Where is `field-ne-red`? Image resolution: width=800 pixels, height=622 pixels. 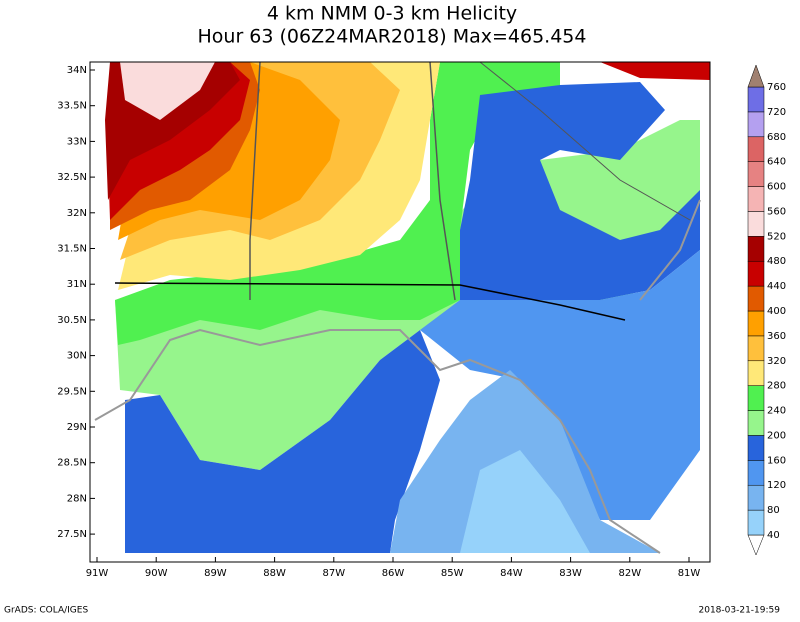 field-ne-red is located at coordinates (655, 71).